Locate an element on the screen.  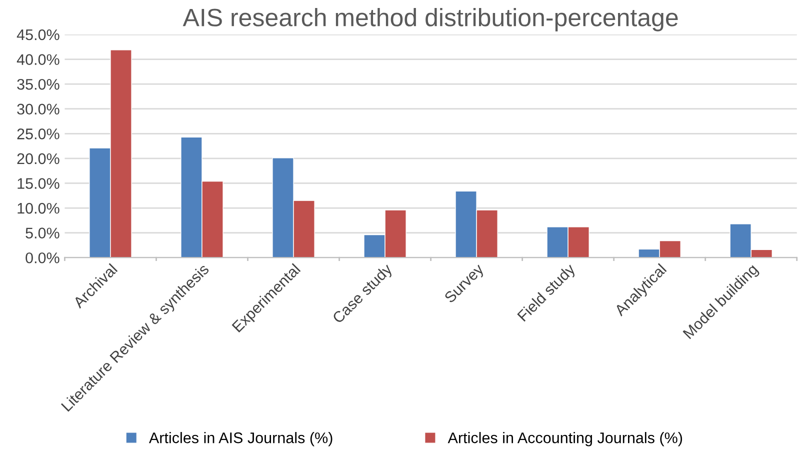
y-tick-label: 25.0% is located at coordinates (38, 134).